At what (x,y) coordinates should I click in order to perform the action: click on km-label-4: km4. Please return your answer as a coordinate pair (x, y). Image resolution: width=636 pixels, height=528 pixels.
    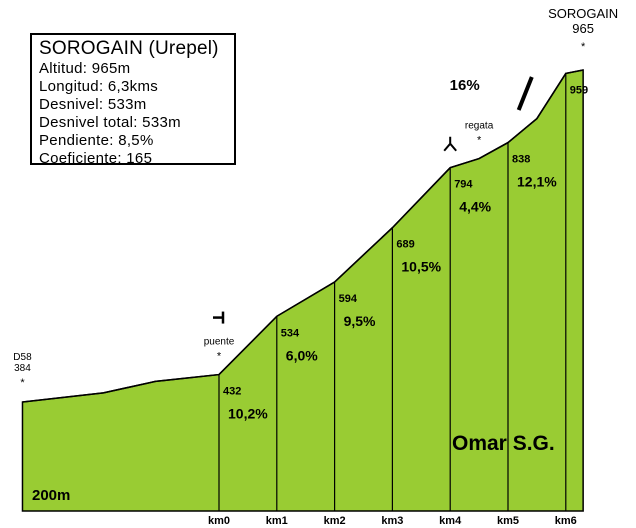
    Looking at the image, I should click on (450, 521).